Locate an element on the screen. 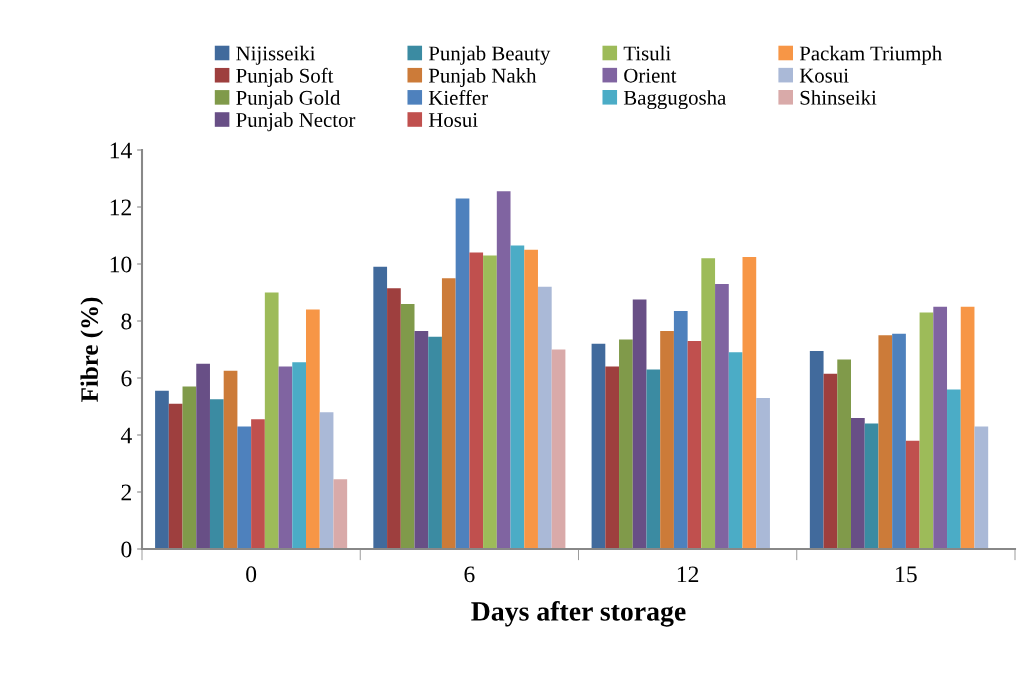 This screenshot has width=1032, height=683. y-tick-label: 0 is located at coordinates (126, 549).